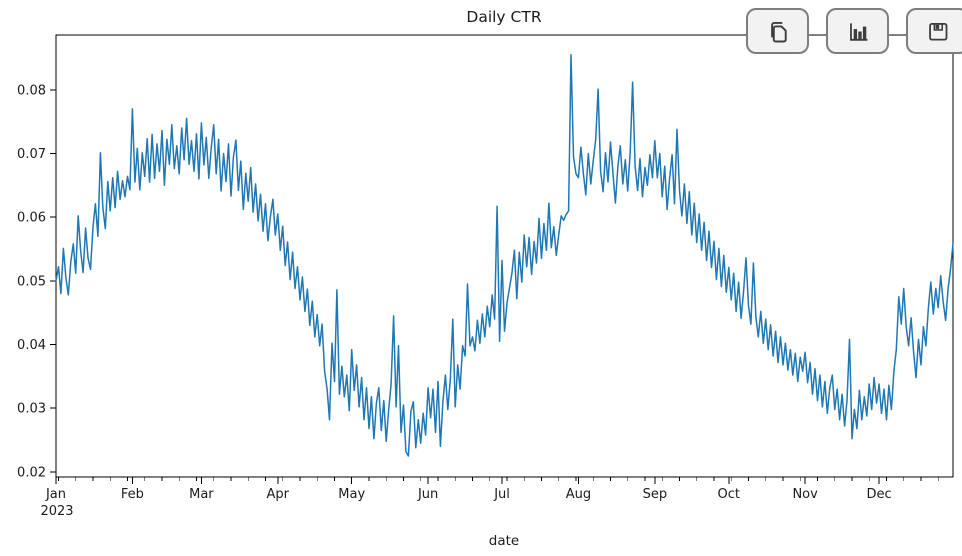 The width and height of the screenshot is (962, 556). I want to click on copy-button, so click(777, 31).